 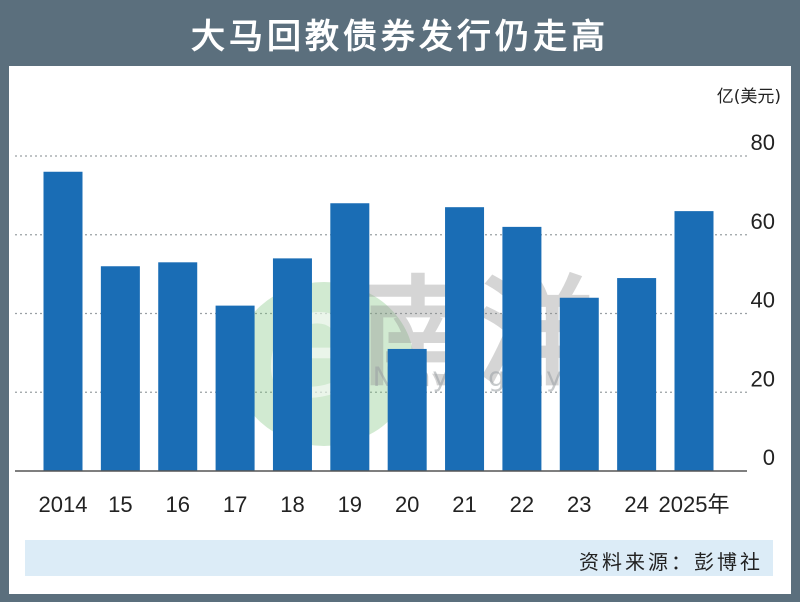 I want to click on source-text: 资料来源：彭博社, so click(x=671, y=562).